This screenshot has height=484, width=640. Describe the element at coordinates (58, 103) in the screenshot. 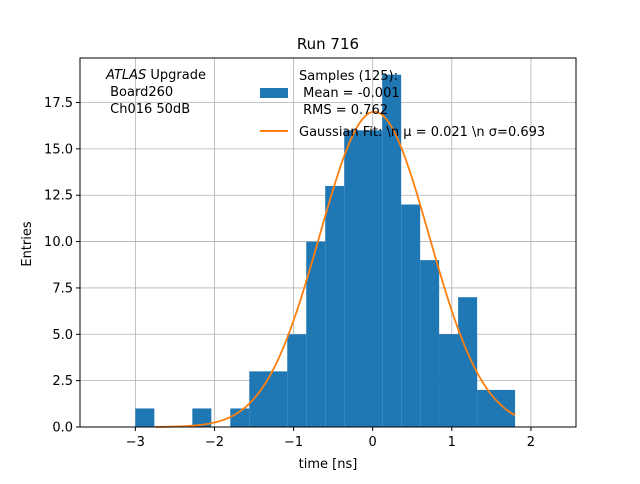

I see `y-tick-label: 17.5` at that location.